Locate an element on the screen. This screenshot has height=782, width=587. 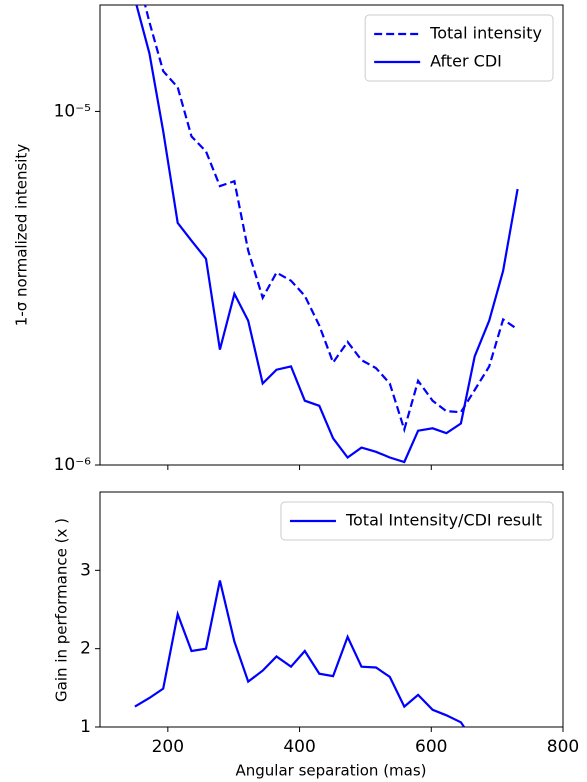
legend: Total Intensity/CDI result is located at coordinates (417, 521).